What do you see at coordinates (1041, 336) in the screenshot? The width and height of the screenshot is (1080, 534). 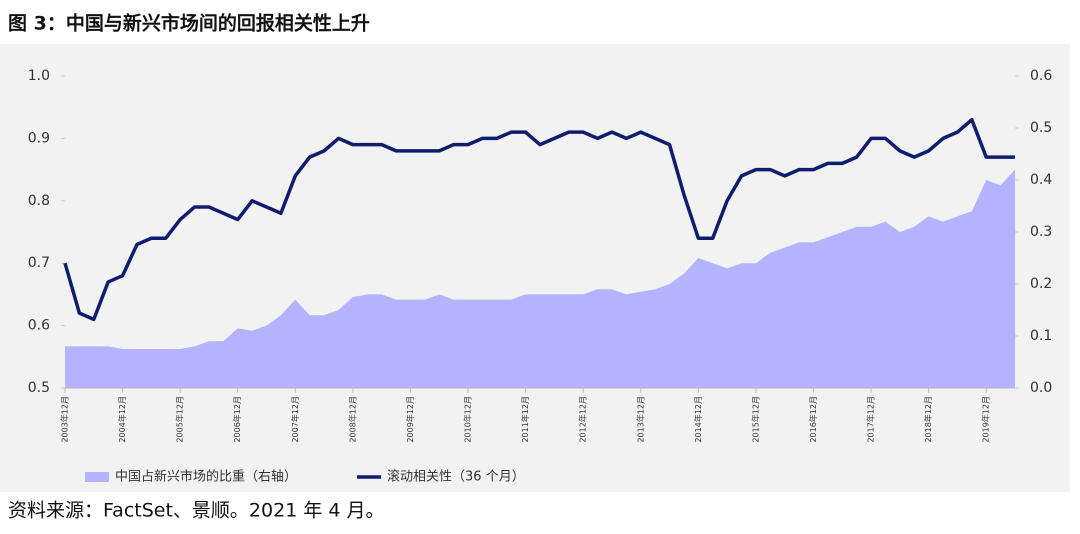 I see `y2-tick-label: 0.1` at bounding box center [1041, 336].